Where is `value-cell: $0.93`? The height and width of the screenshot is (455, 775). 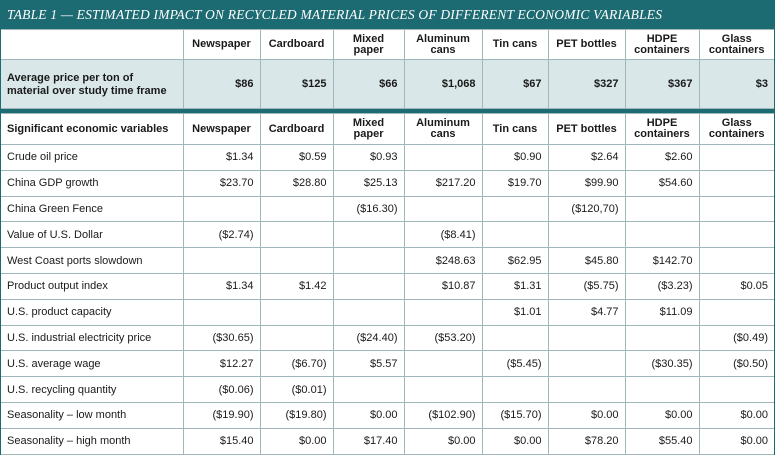 value-cell: $0.93 is located at coordinates (368, 157).